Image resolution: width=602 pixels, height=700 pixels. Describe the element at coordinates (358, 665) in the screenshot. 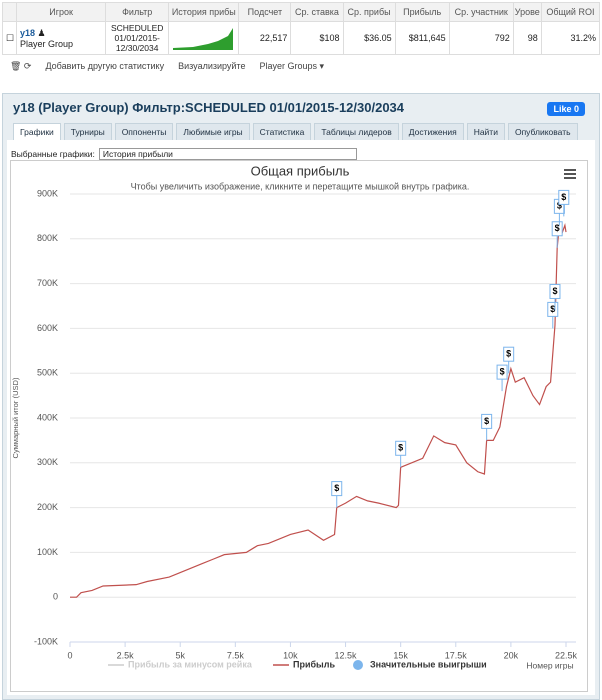

I see `legend-symbol` at that location.